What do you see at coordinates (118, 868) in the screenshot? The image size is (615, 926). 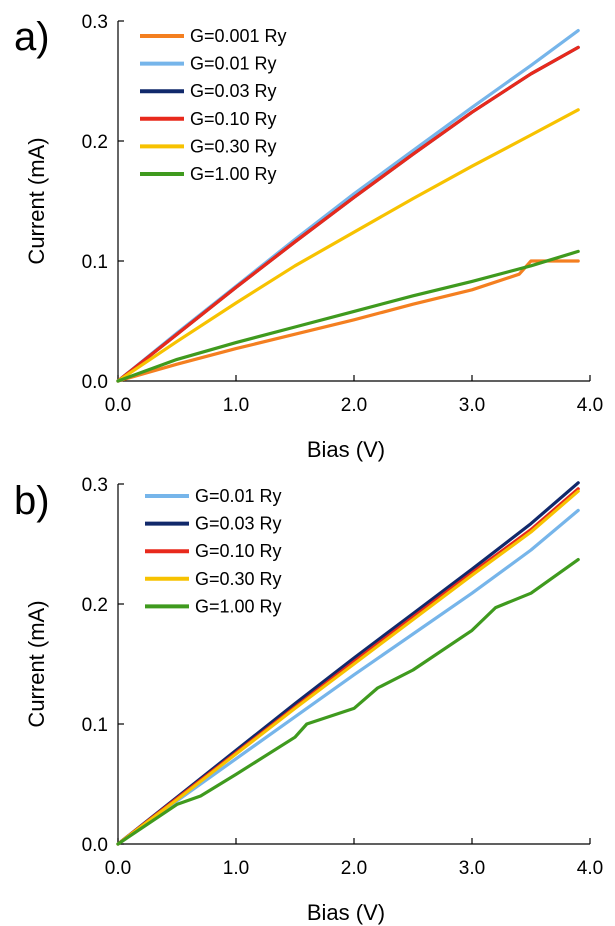 I see `chart-b-x-tick-label: 0.0` at bounding box center [118, 868].